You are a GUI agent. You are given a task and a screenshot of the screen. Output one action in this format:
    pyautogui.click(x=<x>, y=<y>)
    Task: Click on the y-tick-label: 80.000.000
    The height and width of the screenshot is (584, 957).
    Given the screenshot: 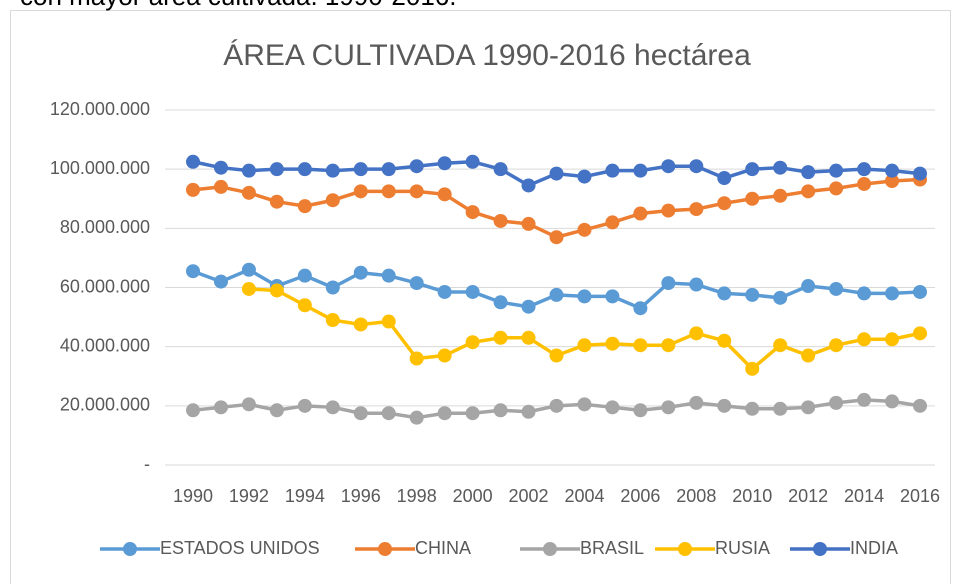 What is the action you would take?
    pyautogui.click(x=105, y=227)
    